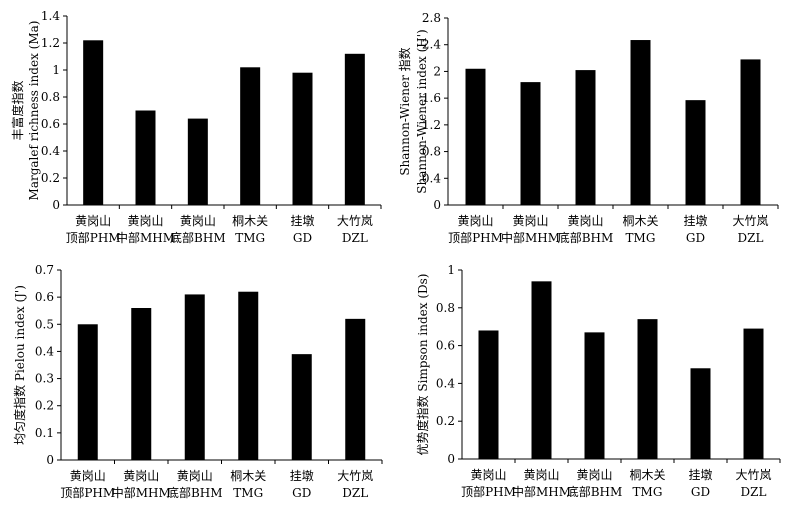 The image size is (800, 519). What do you see at coordinates (700, 475) in the screenshot?
I see `panel-4-category-label: 挂墩` at bounding box center [700, 475].